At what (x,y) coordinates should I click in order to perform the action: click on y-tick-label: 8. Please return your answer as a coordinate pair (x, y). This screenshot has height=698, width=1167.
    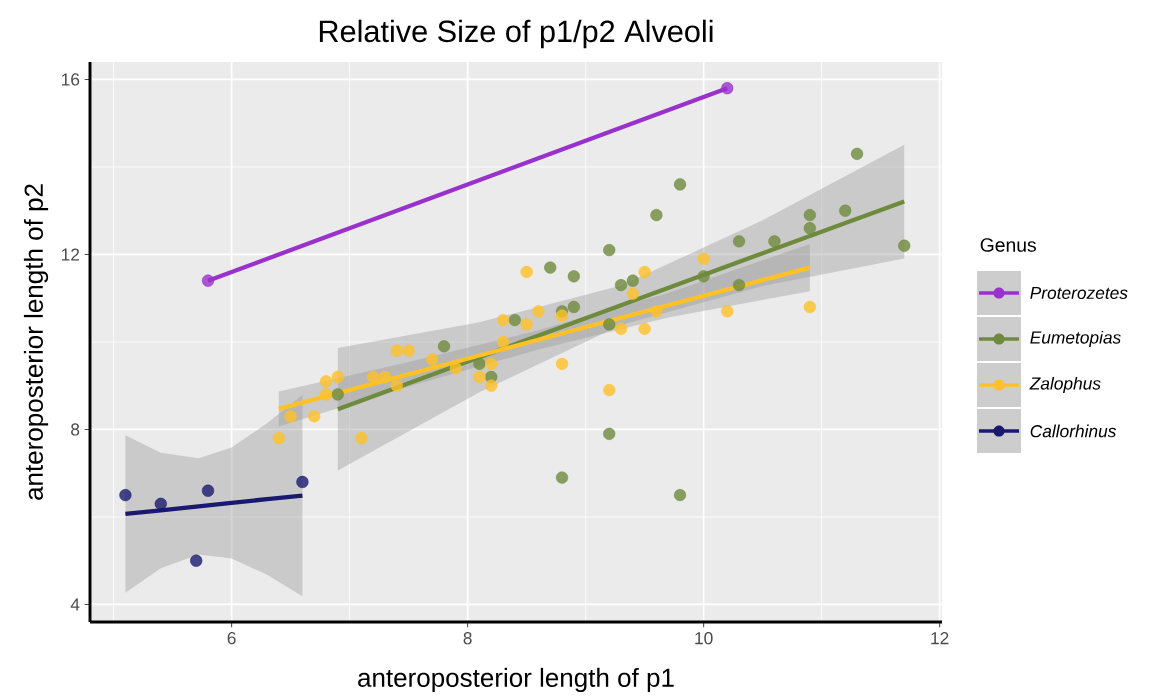
    Looking at the image, I should click on (75, 429).